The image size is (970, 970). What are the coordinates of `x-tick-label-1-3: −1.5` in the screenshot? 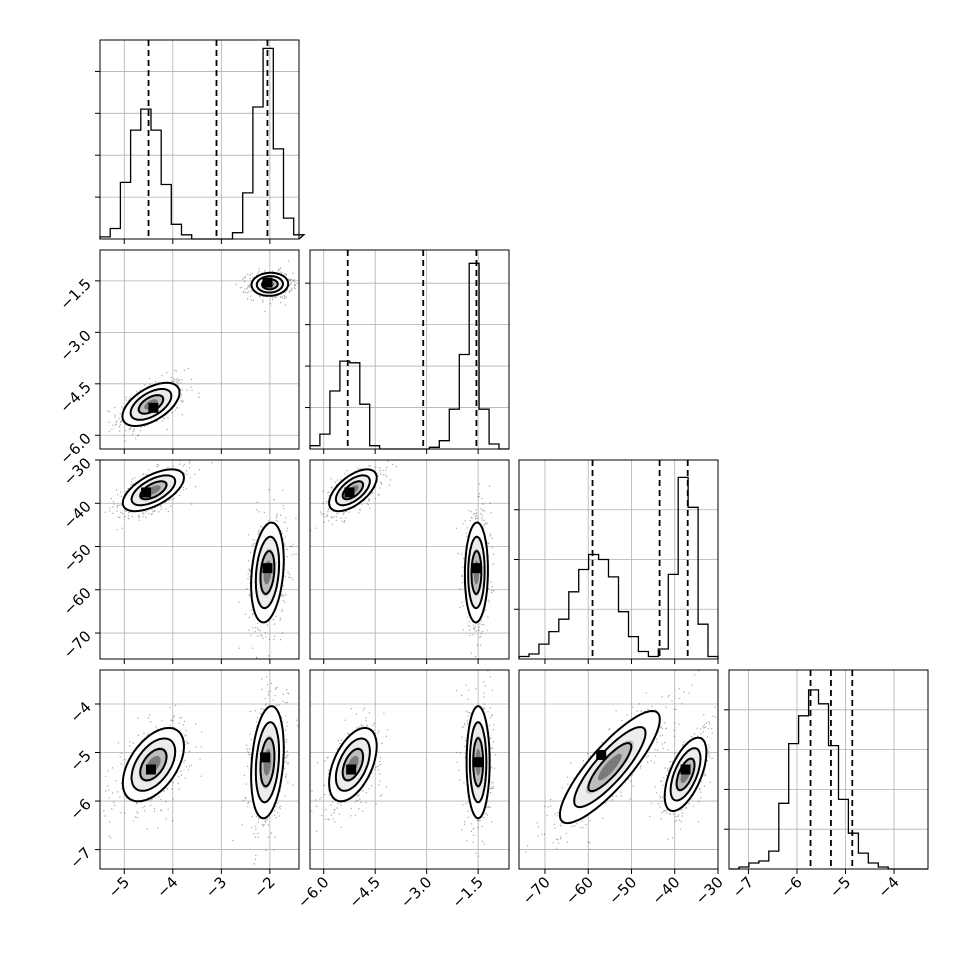 It's located at (467, 892).